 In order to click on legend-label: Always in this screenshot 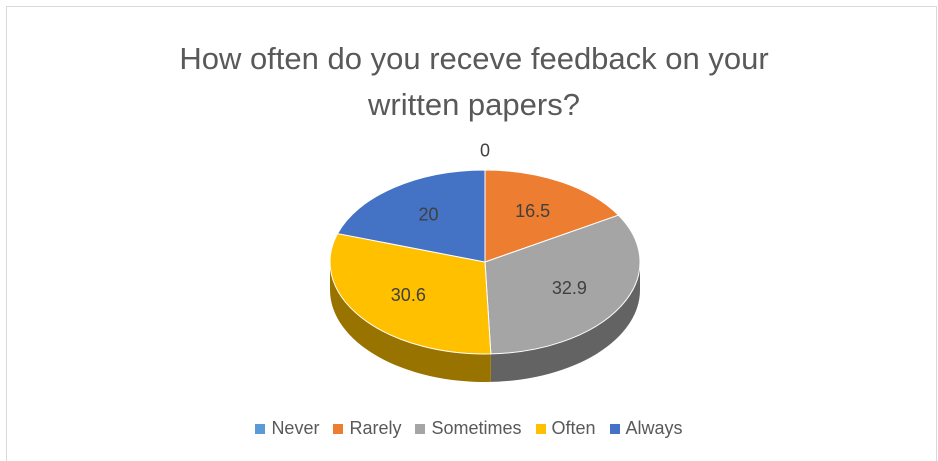, I will do `click(654, 428)`.